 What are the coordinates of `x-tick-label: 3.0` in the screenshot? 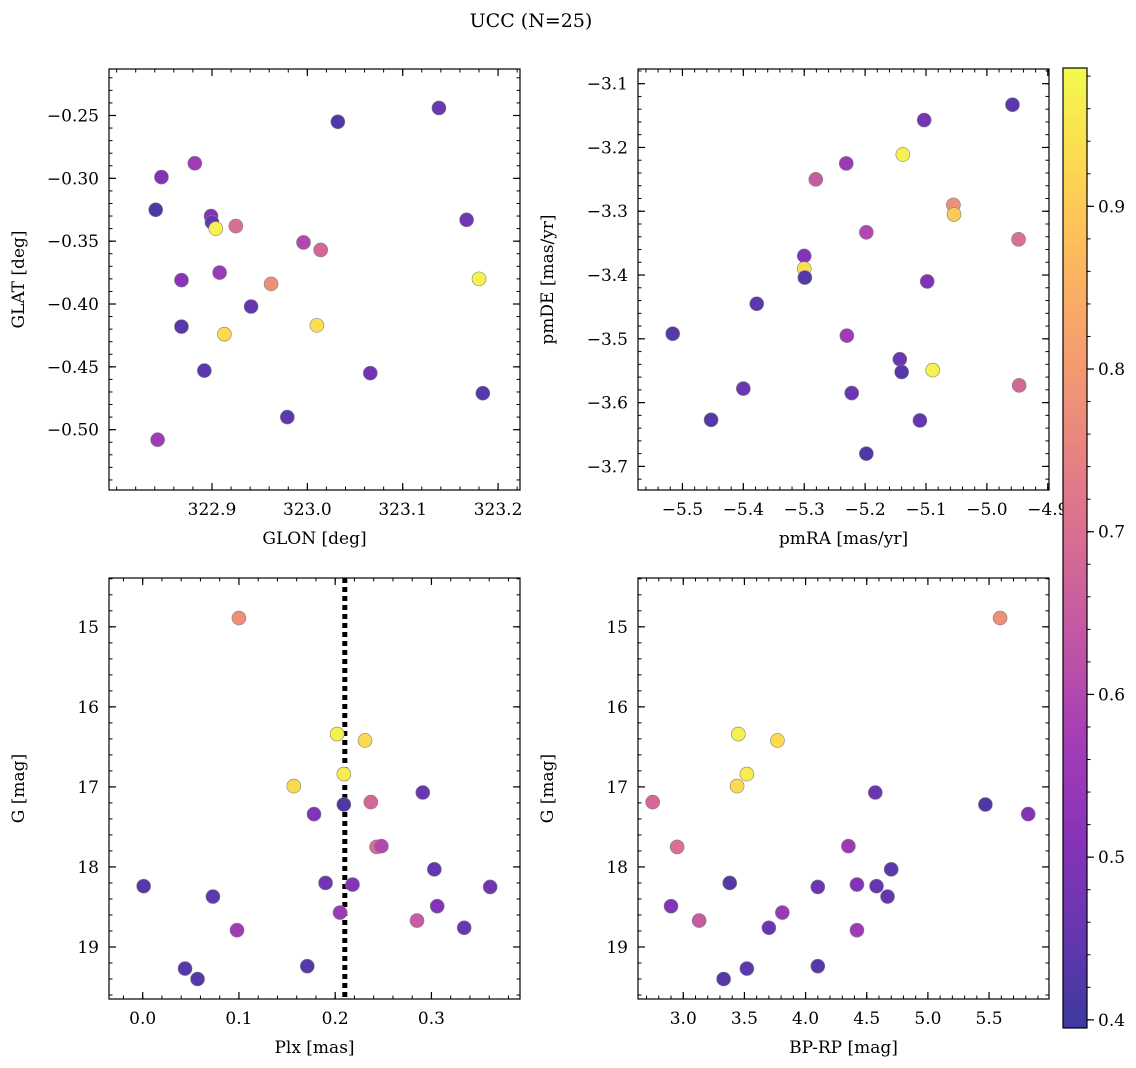 It's located at (683, 1019).